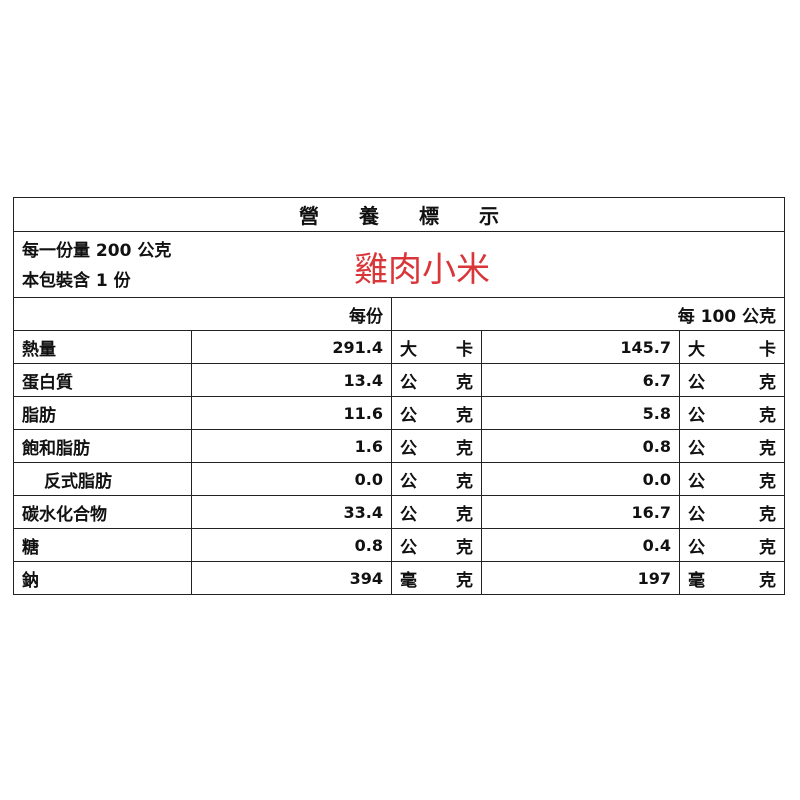  What do you see at coordinates (489, 216) in the screenshot?
I see `title-char: 示` at bounding box center [489, 216].